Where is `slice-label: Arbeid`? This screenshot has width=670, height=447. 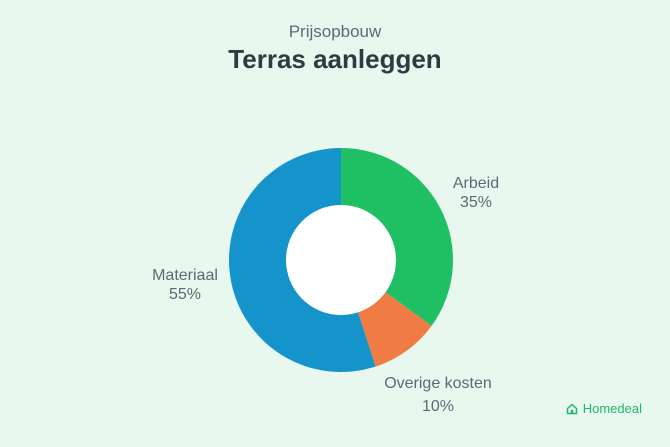 slice-label: Arbeid is located at coordinates (476, 183).